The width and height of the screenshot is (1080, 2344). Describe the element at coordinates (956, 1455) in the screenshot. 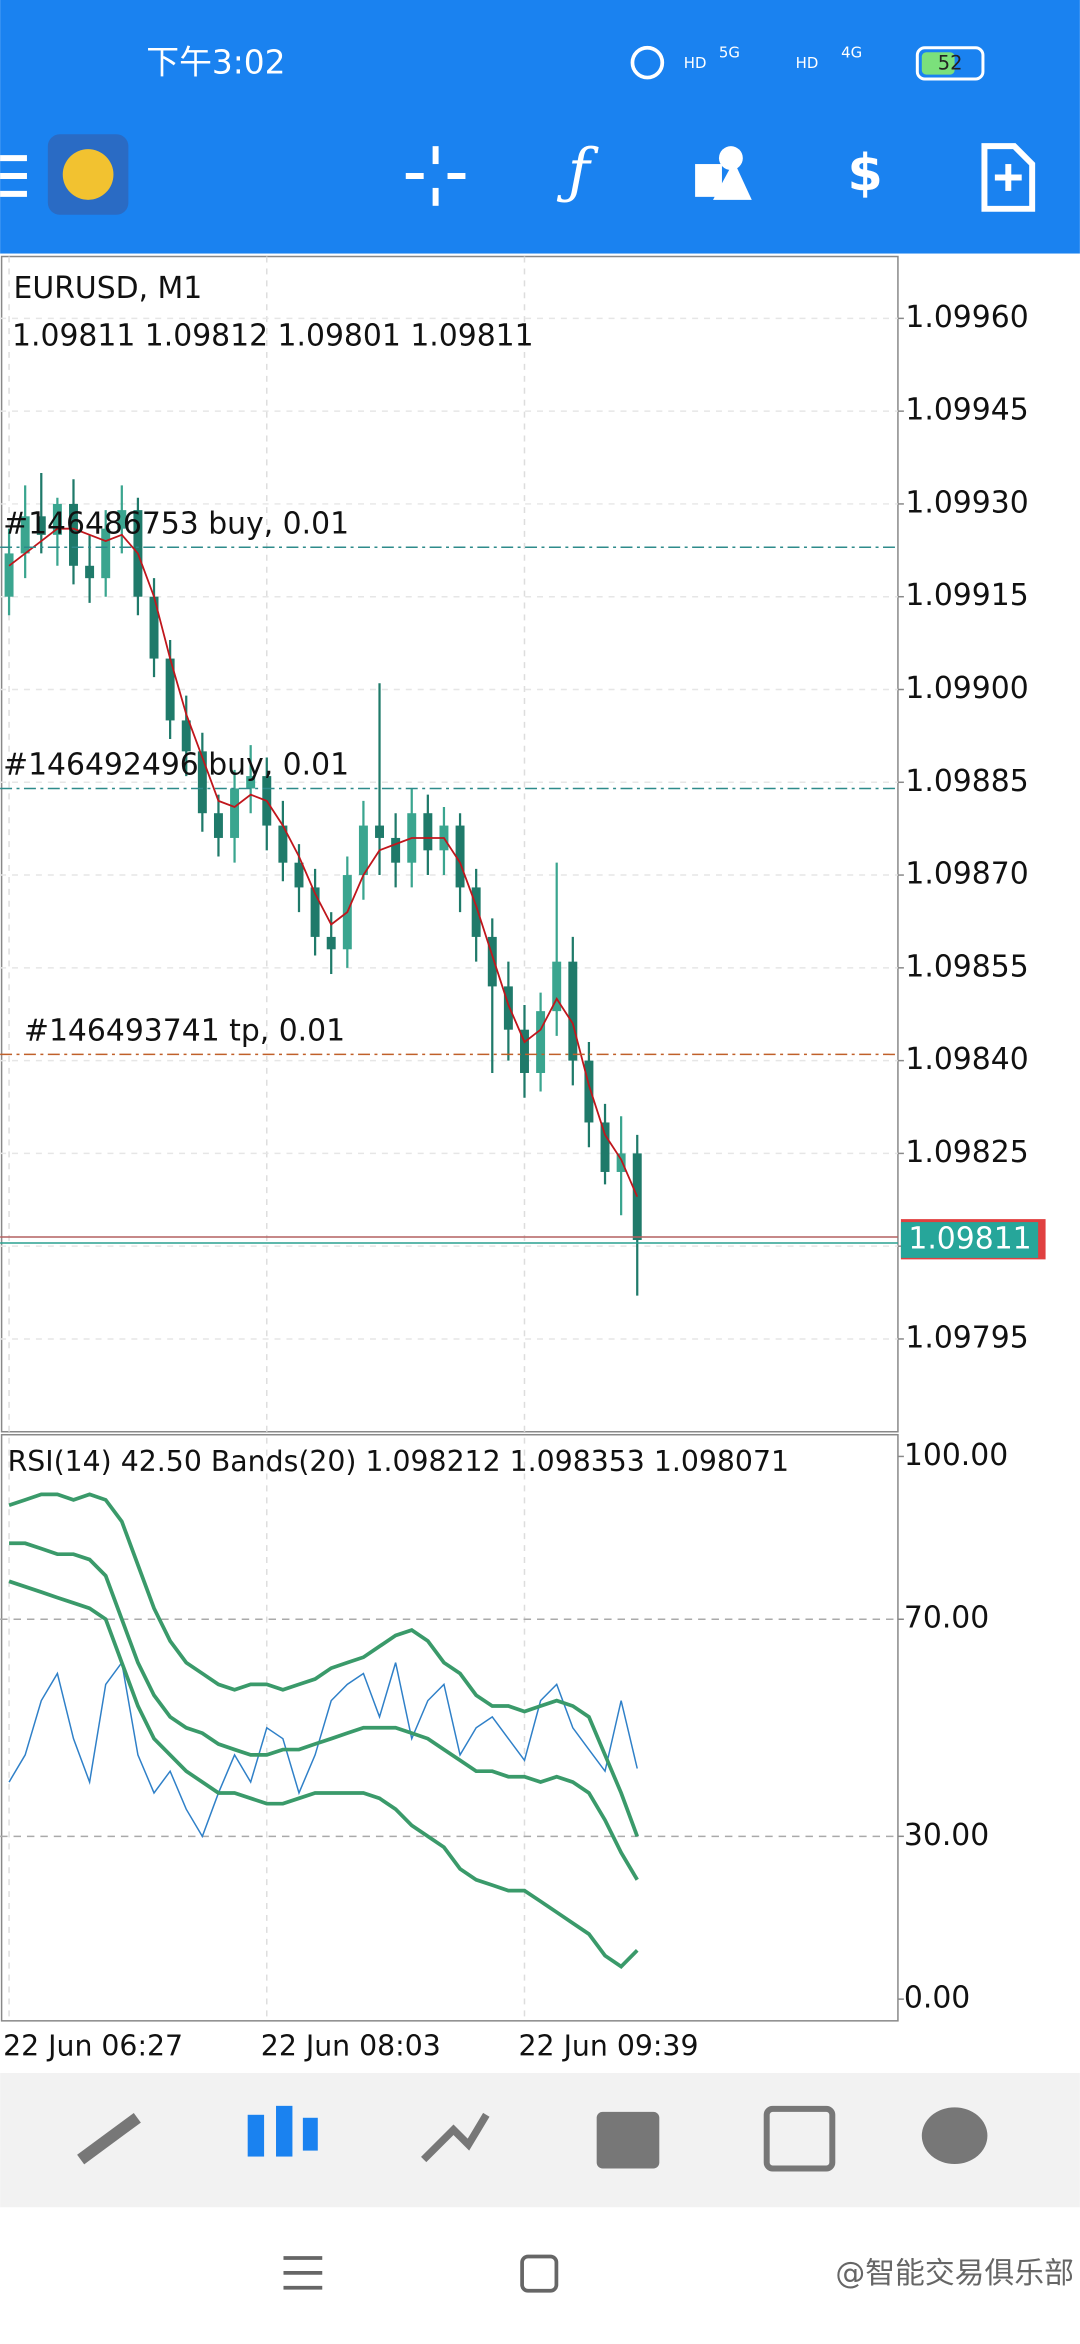

I see `y-tick-label: 100.00` at that location.